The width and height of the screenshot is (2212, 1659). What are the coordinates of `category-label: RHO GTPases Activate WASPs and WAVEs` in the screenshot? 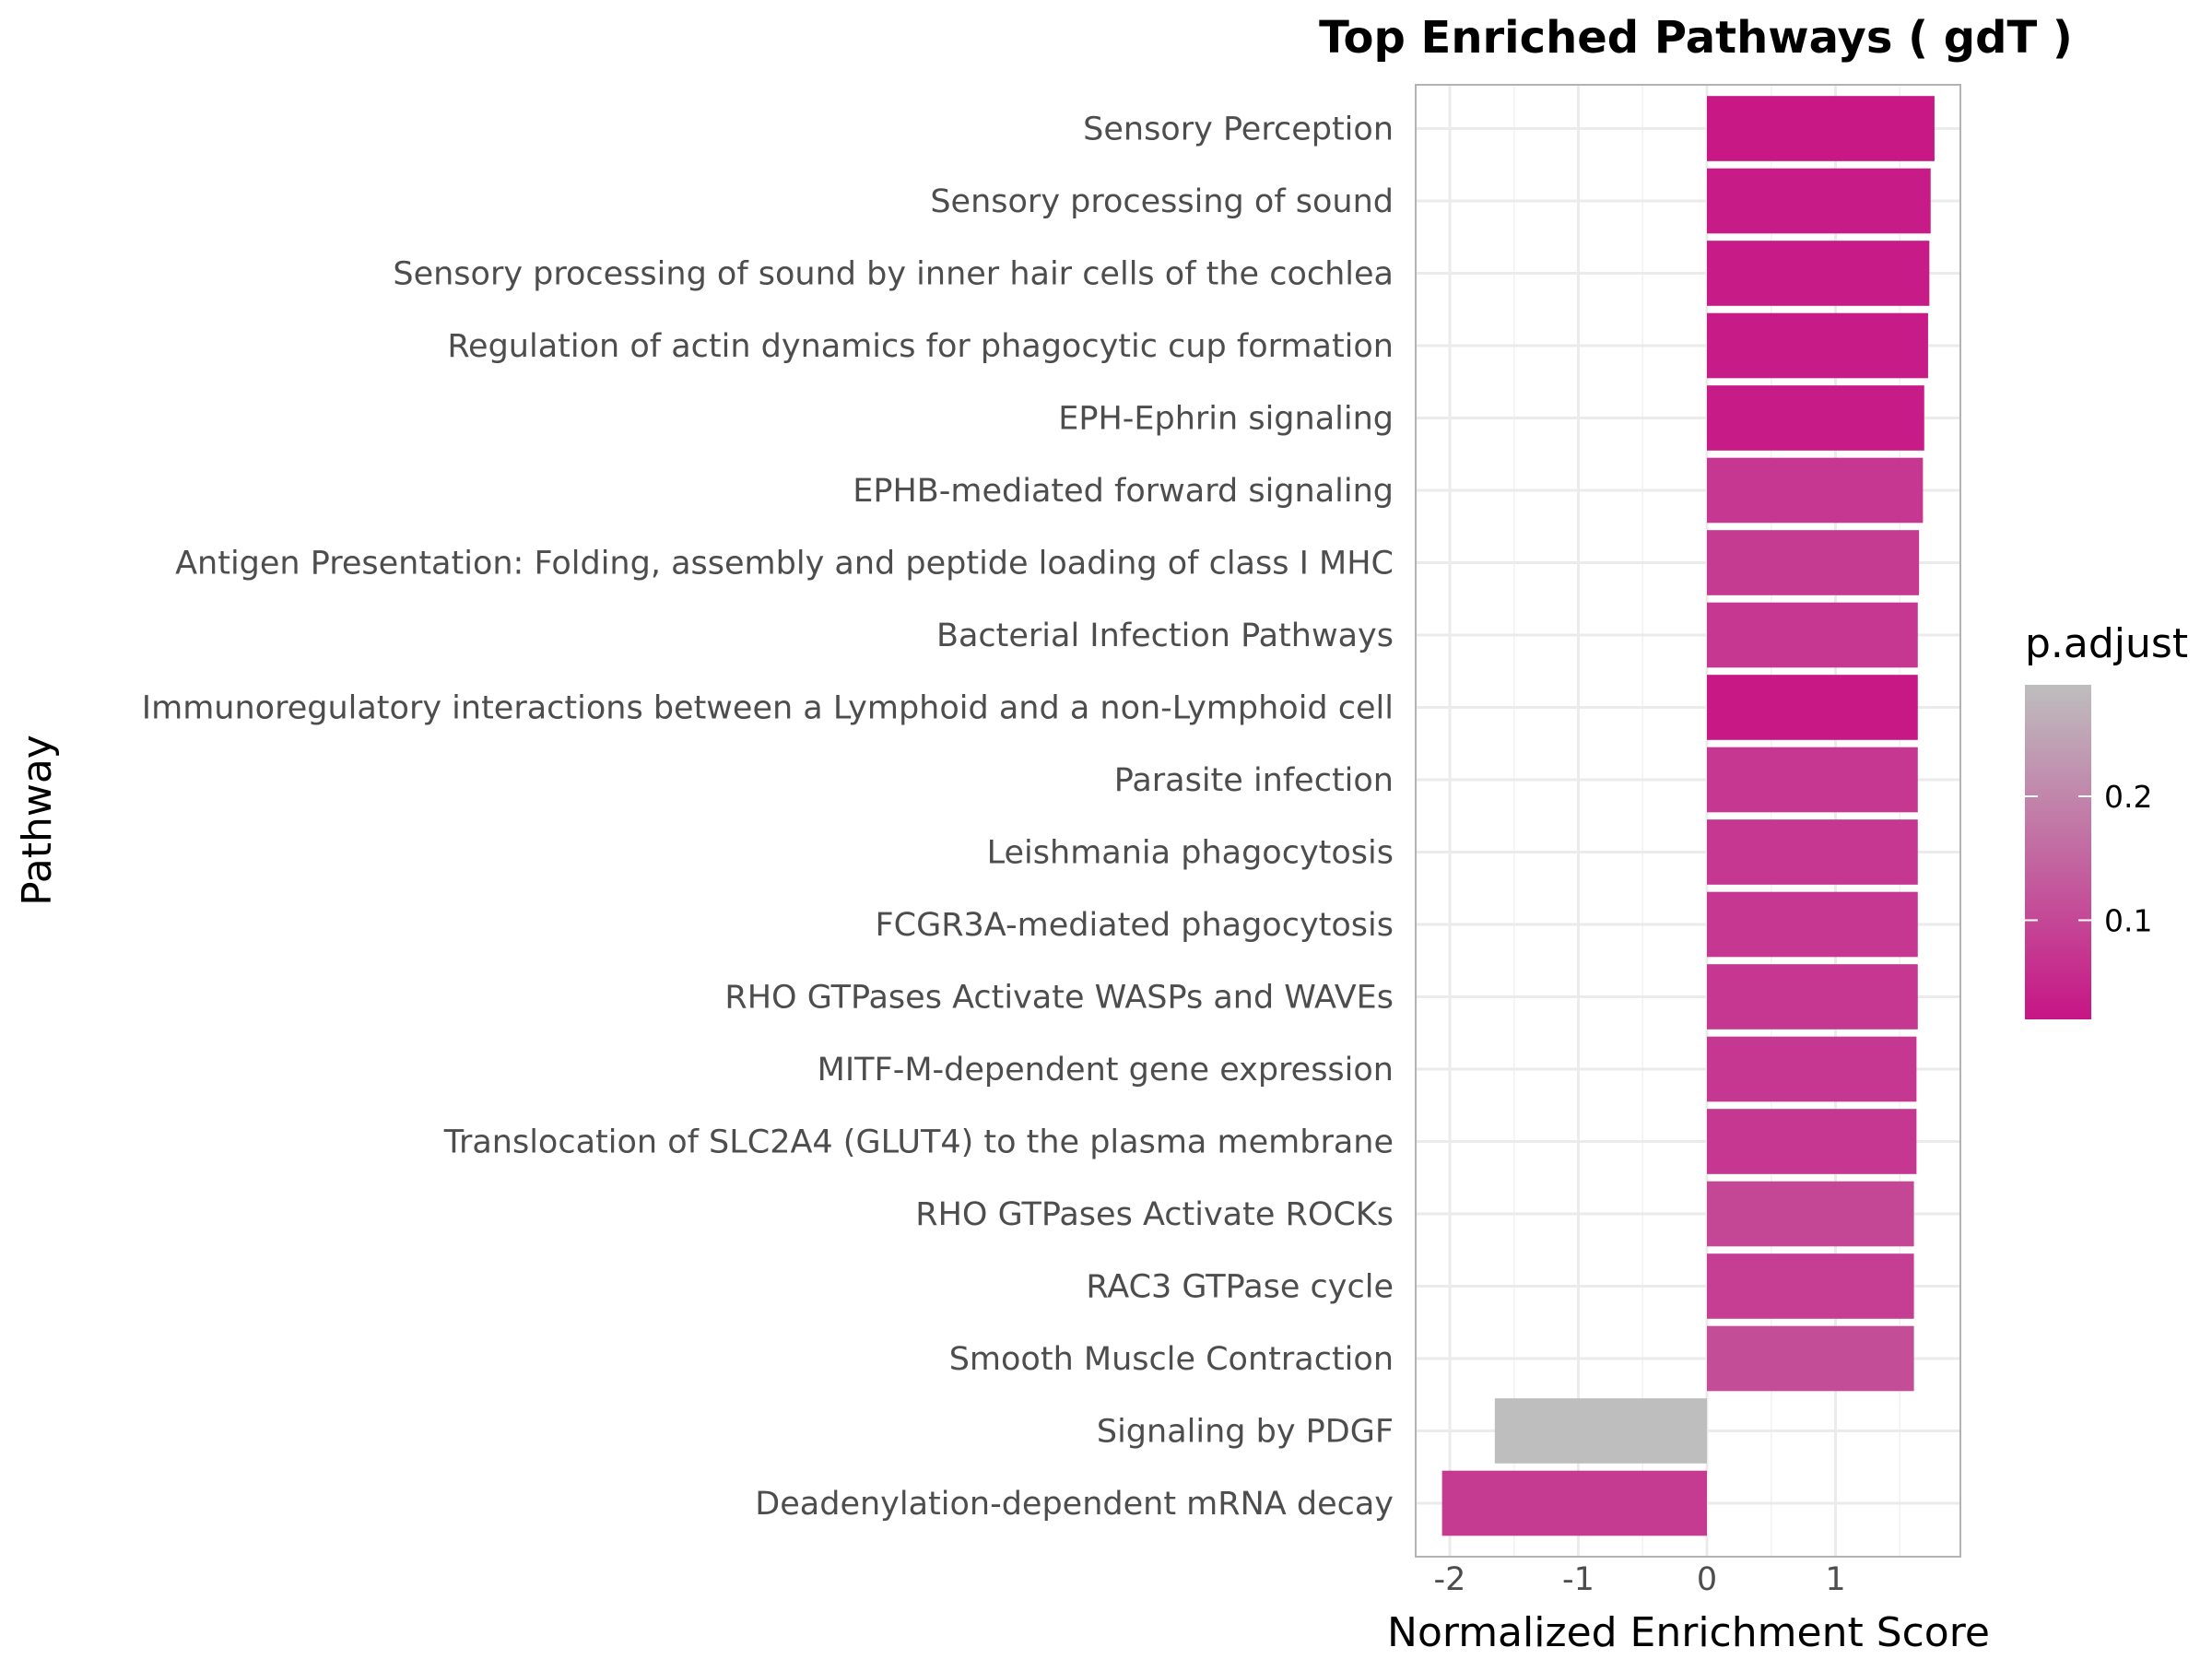 It's located at (1059, 998).